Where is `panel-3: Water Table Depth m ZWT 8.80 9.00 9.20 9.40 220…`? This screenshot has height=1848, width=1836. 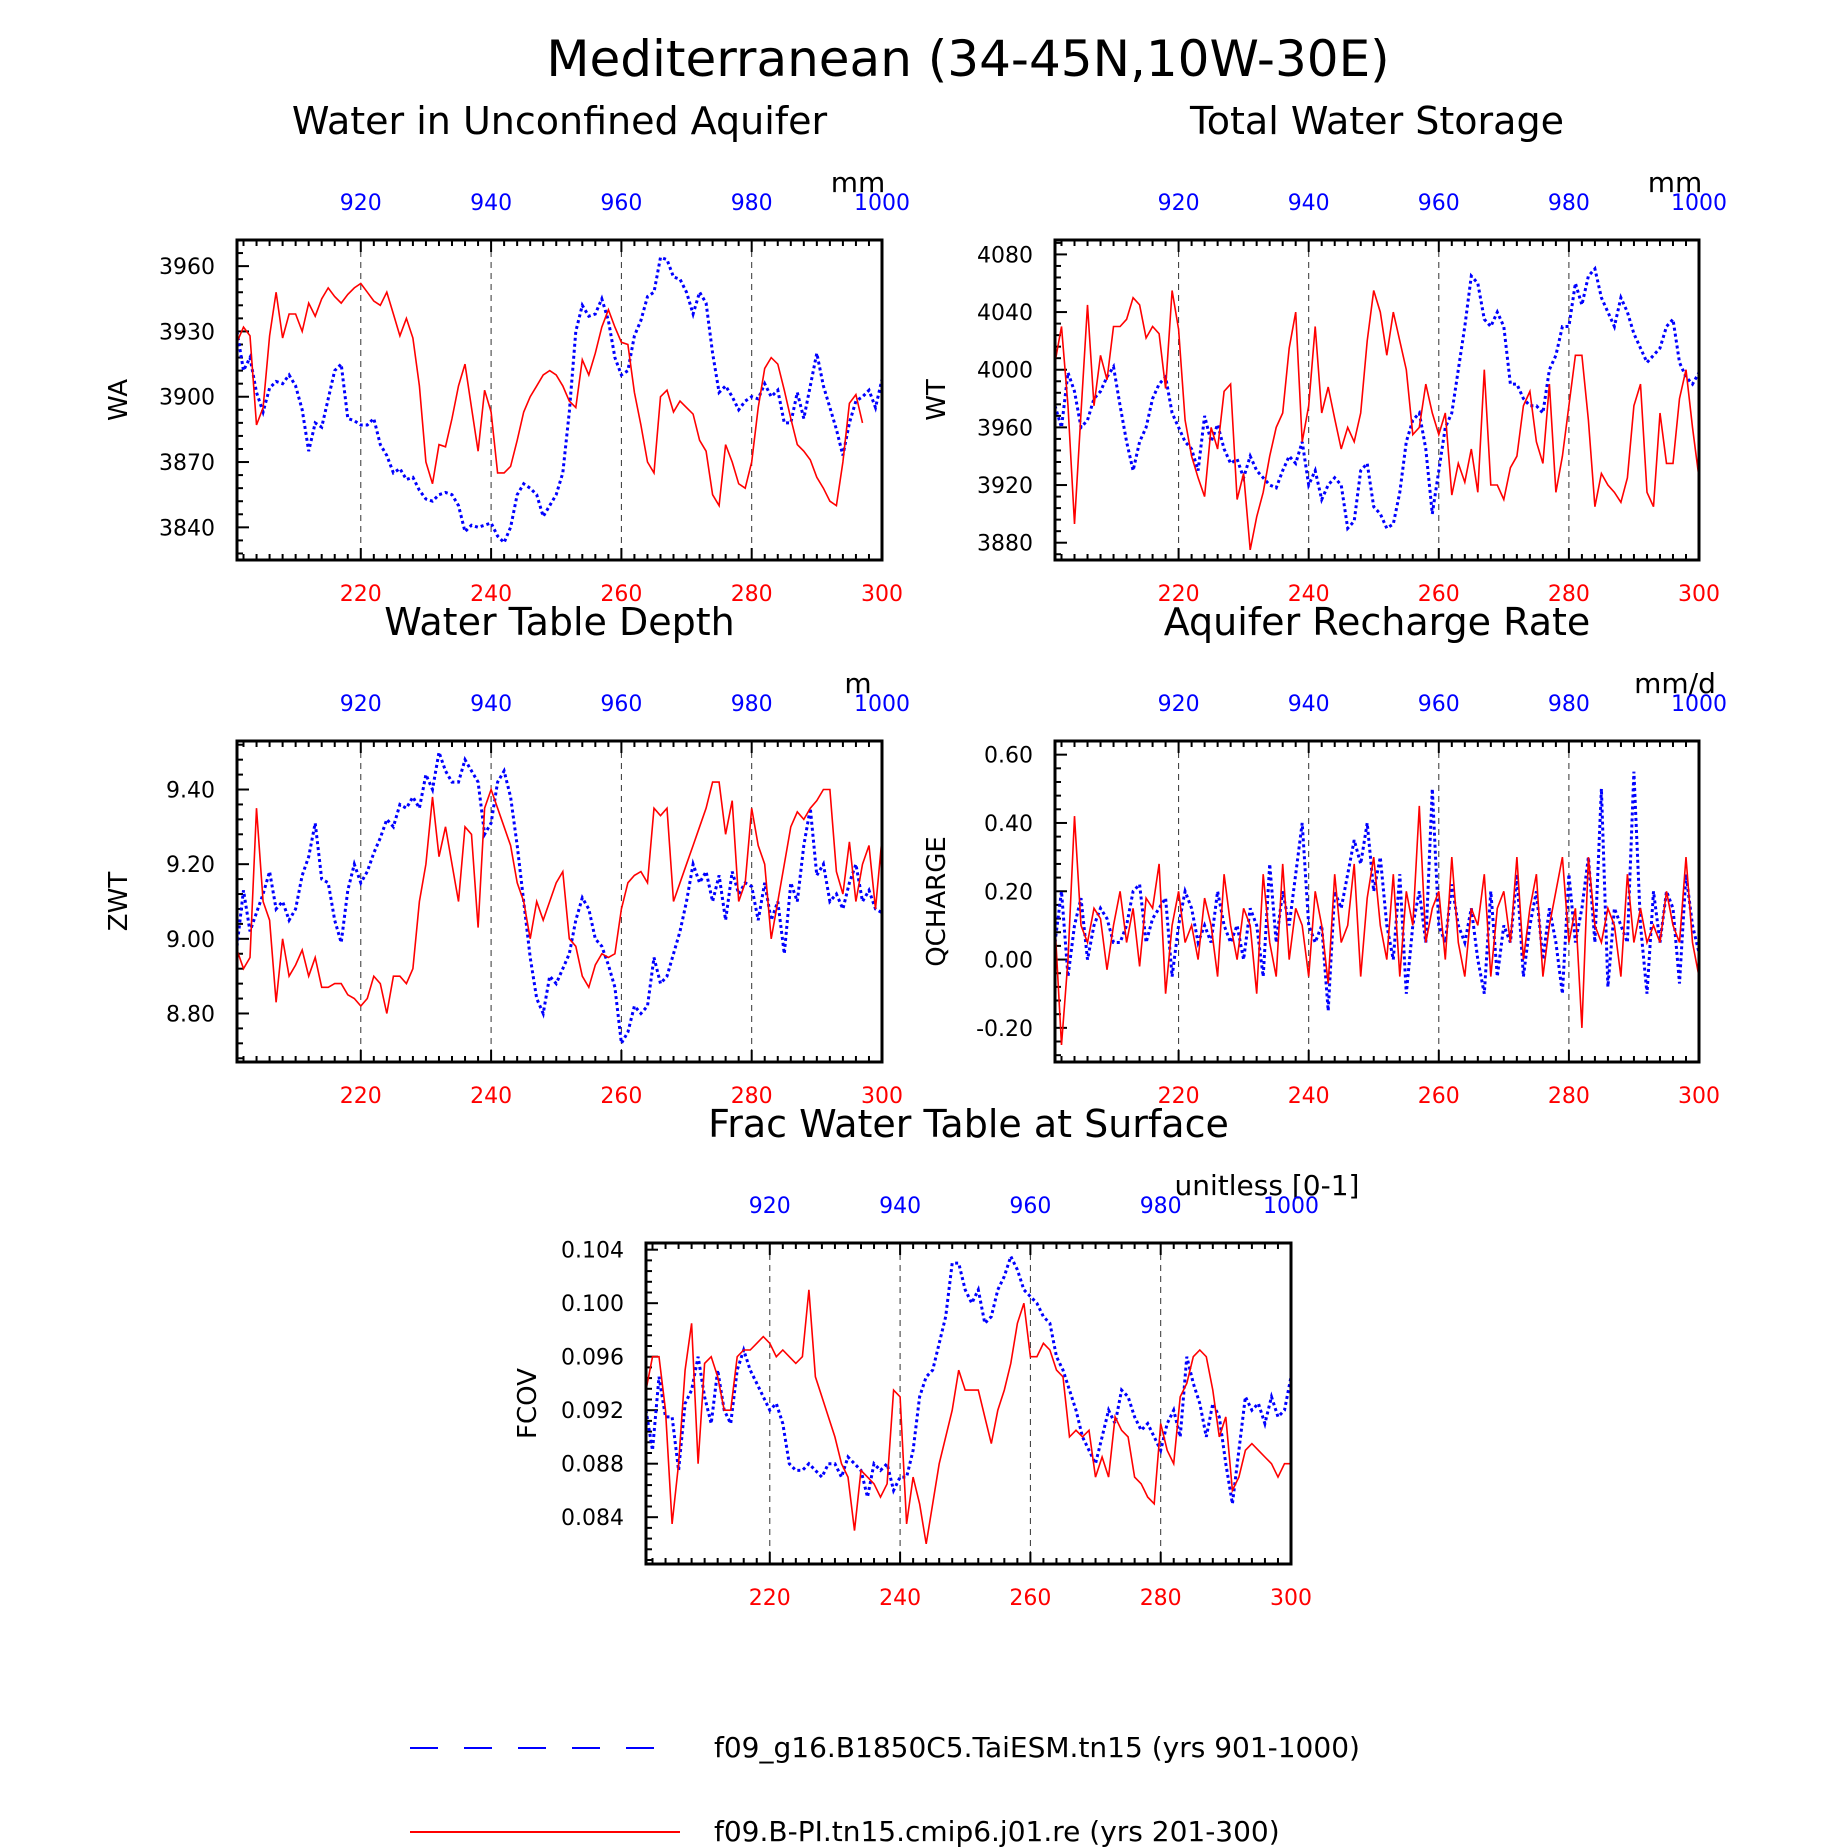 panel-3: Water Table Depth m ZWT 8.80 9.00 9.20 9.40 220… is located at coordinates (507, 854).